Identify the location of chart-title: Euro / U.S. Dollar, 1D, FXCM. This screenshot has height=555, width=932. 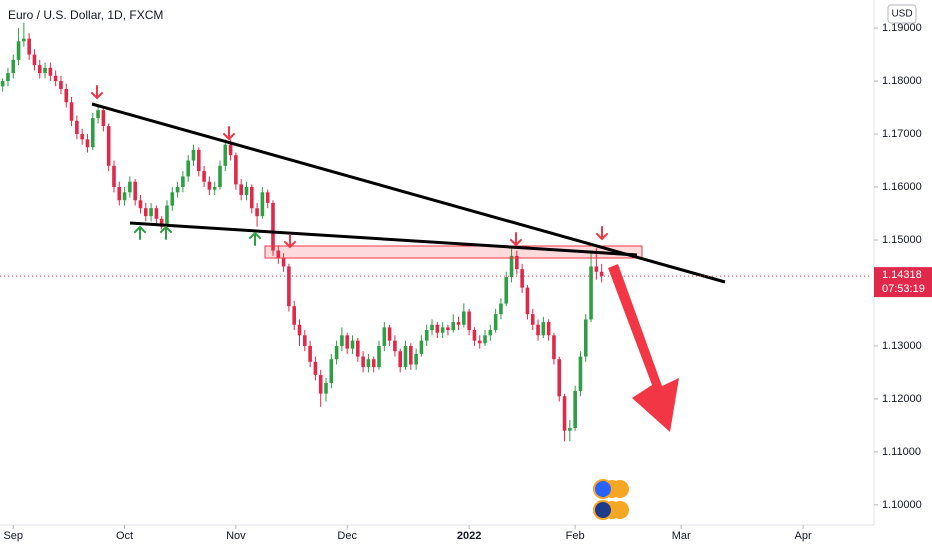
(85, 15).